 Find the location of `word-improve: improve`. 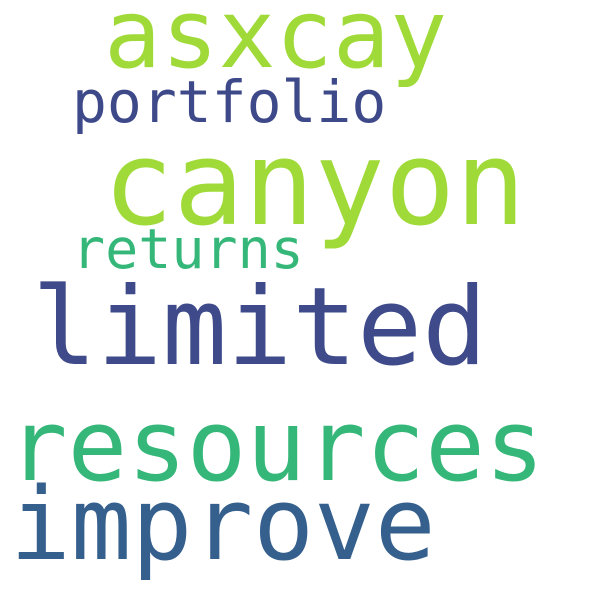

word-improve: improve is located at coordinates (223, 524).